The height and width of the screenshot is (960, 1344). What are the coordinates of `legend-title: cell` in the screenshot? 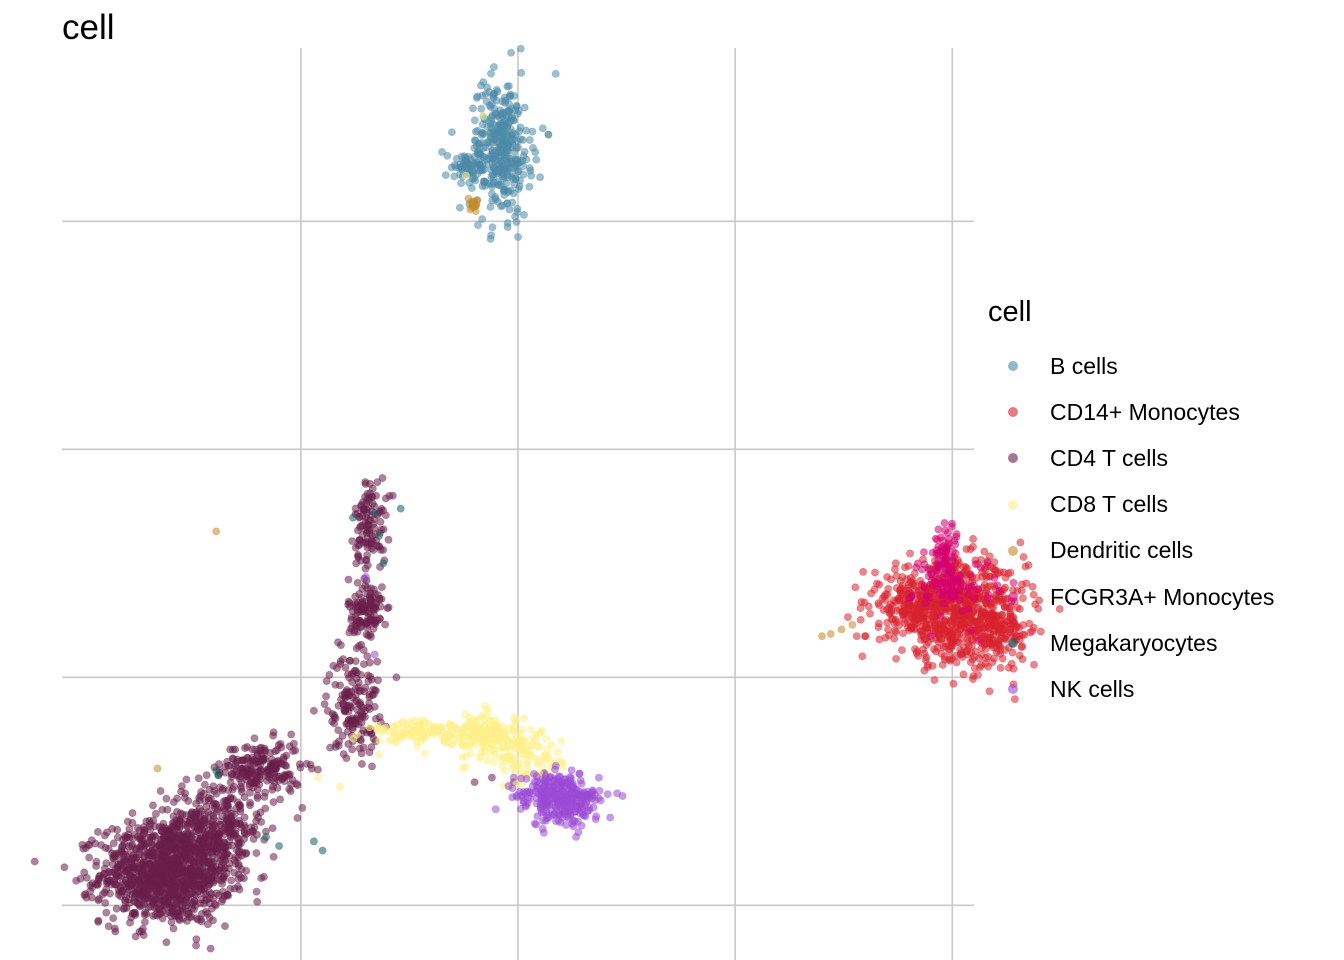 It's located at (1010, 312).